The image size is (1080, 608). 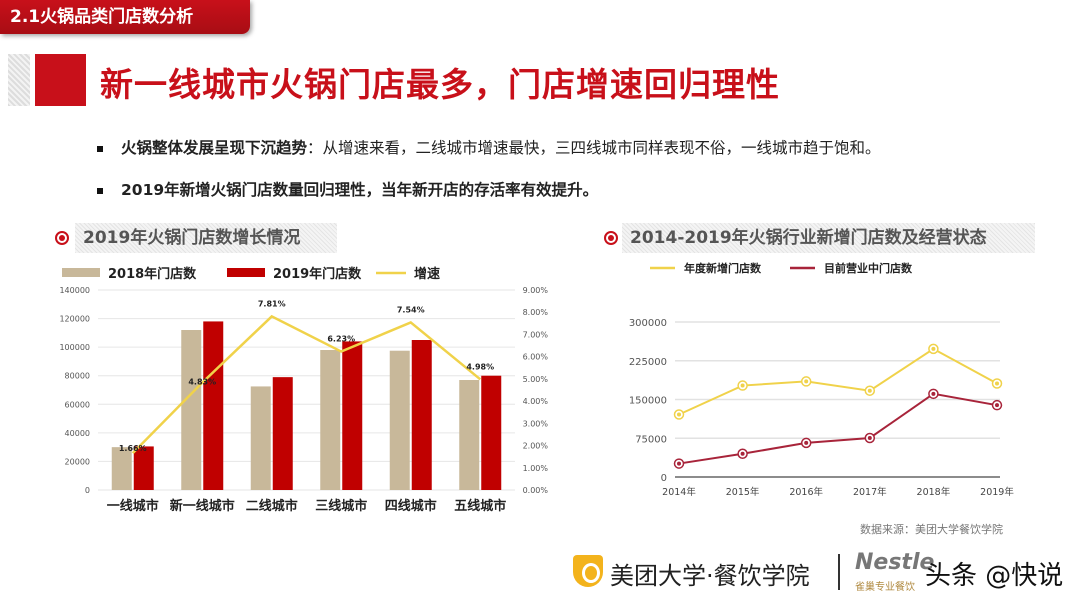 I want to click on legend-label: 年度新增门店数, so click(x=723, y=268).